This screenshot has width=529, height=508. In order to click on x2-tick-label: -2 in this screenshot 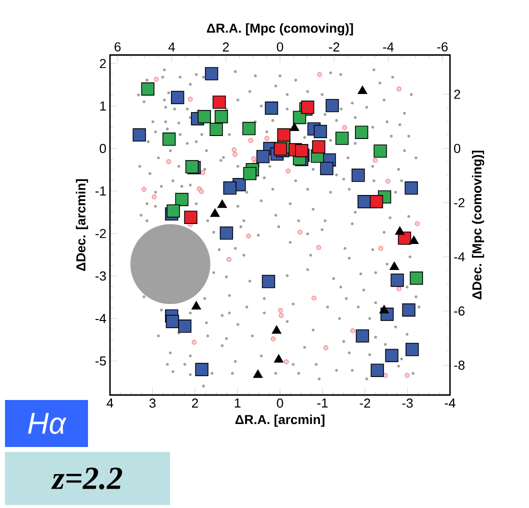, I will do `click(334, 47)`.